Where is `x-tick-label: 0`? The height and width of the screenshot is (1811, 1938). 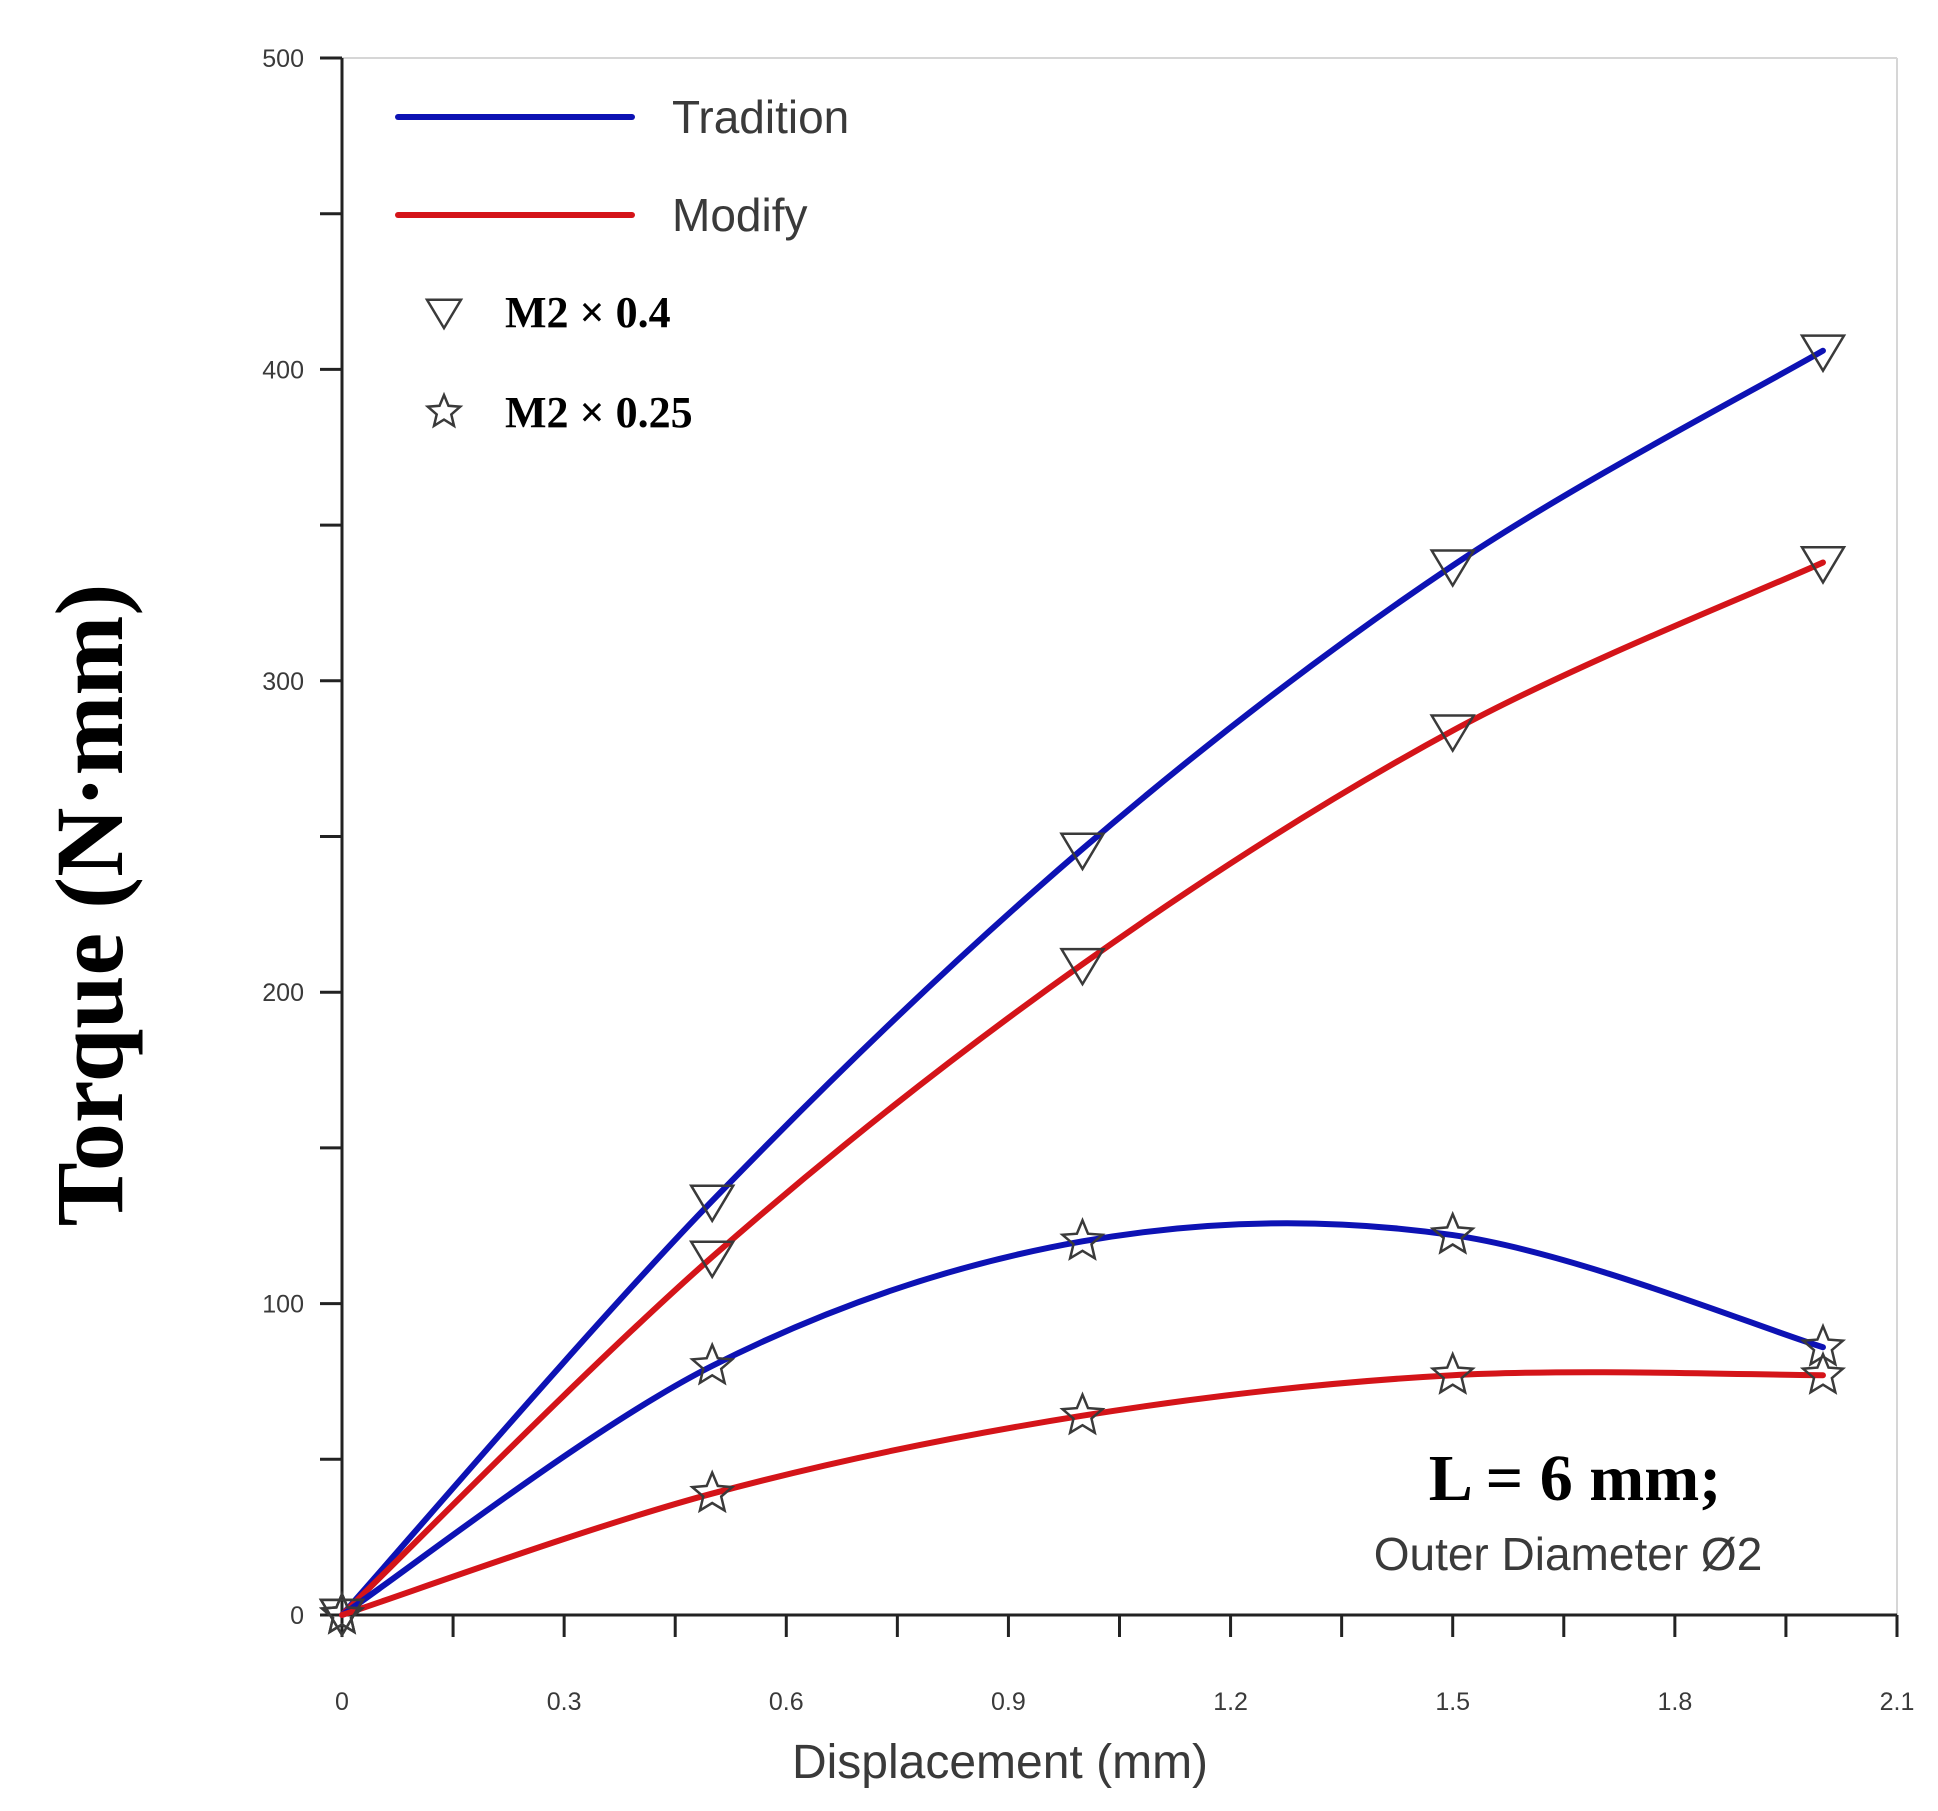
x-tick-label: 0 is located at coordinates (342, 1702).